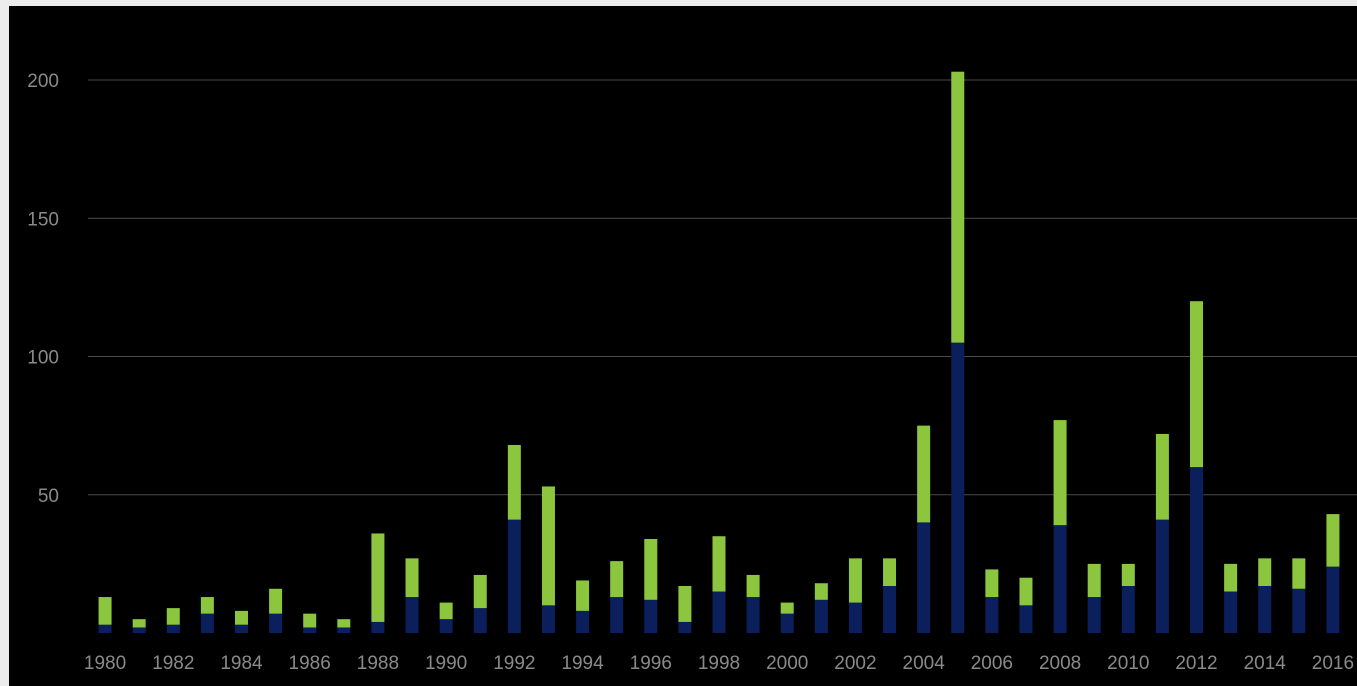 Image resolution: width=1357 pixels, height=686 pixels. I want to click on bar-segment-upper-2008, so click(1060, 473).